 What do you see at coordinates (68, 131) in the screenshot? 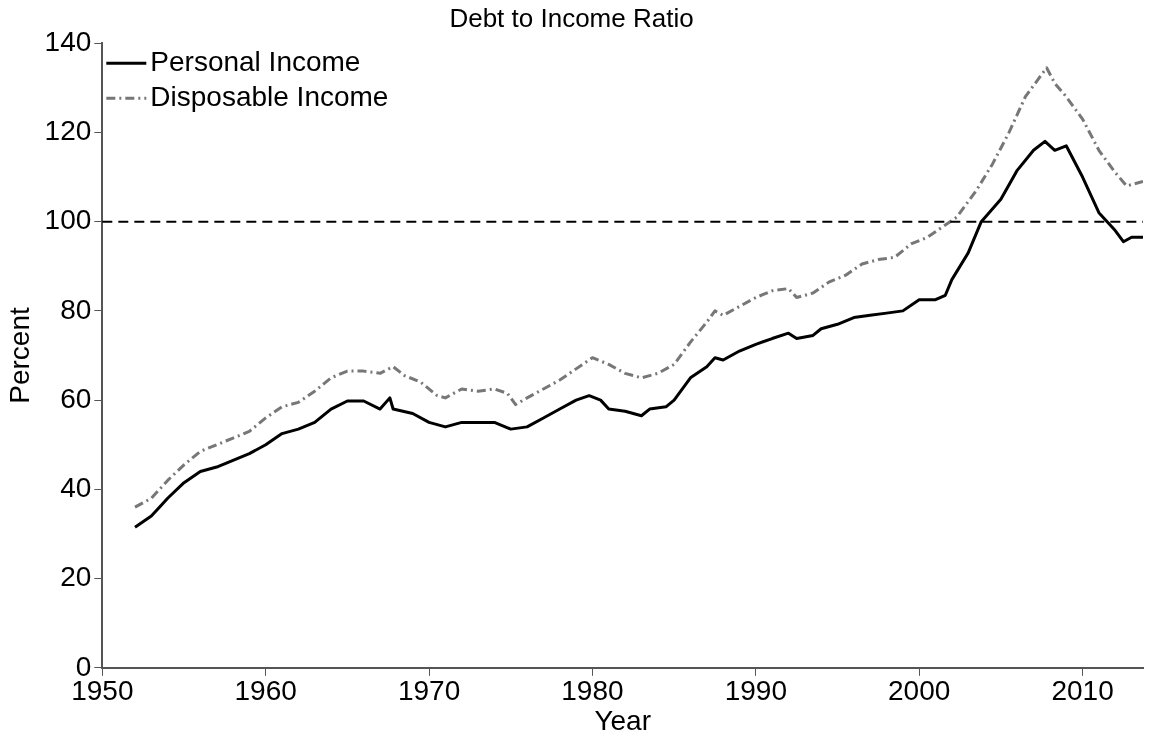
I see `y-tick-label: 120` at bounding box center [68, 131].